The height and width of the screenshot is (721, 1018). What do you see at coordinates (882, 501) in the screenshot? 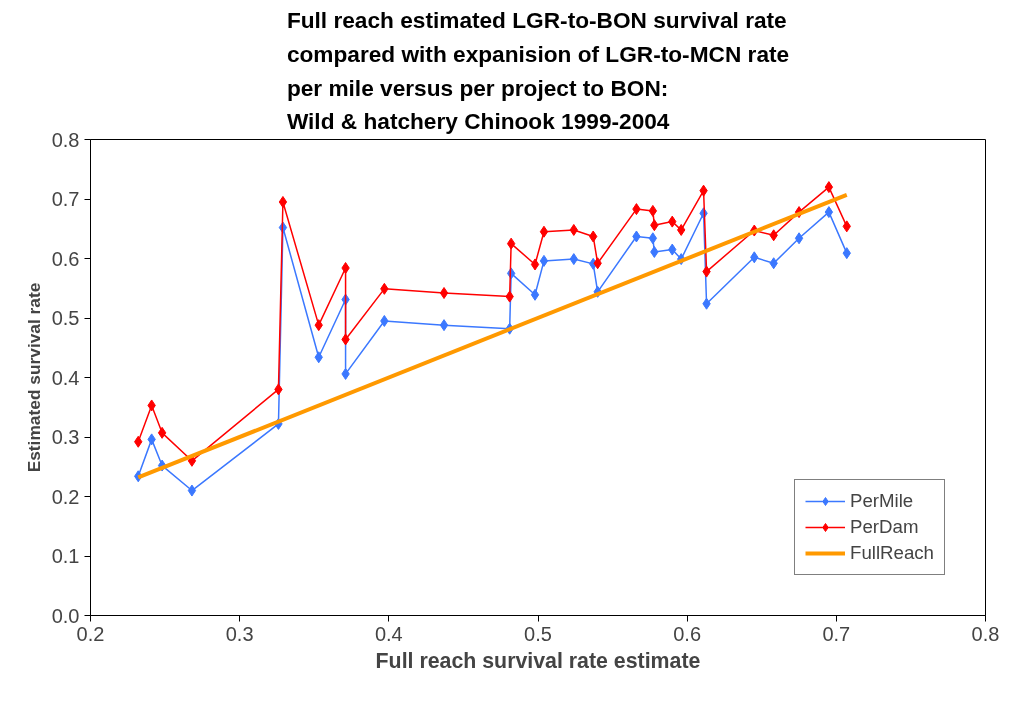
I see `legend-label: PerMile` at bounding box center [882, 501].